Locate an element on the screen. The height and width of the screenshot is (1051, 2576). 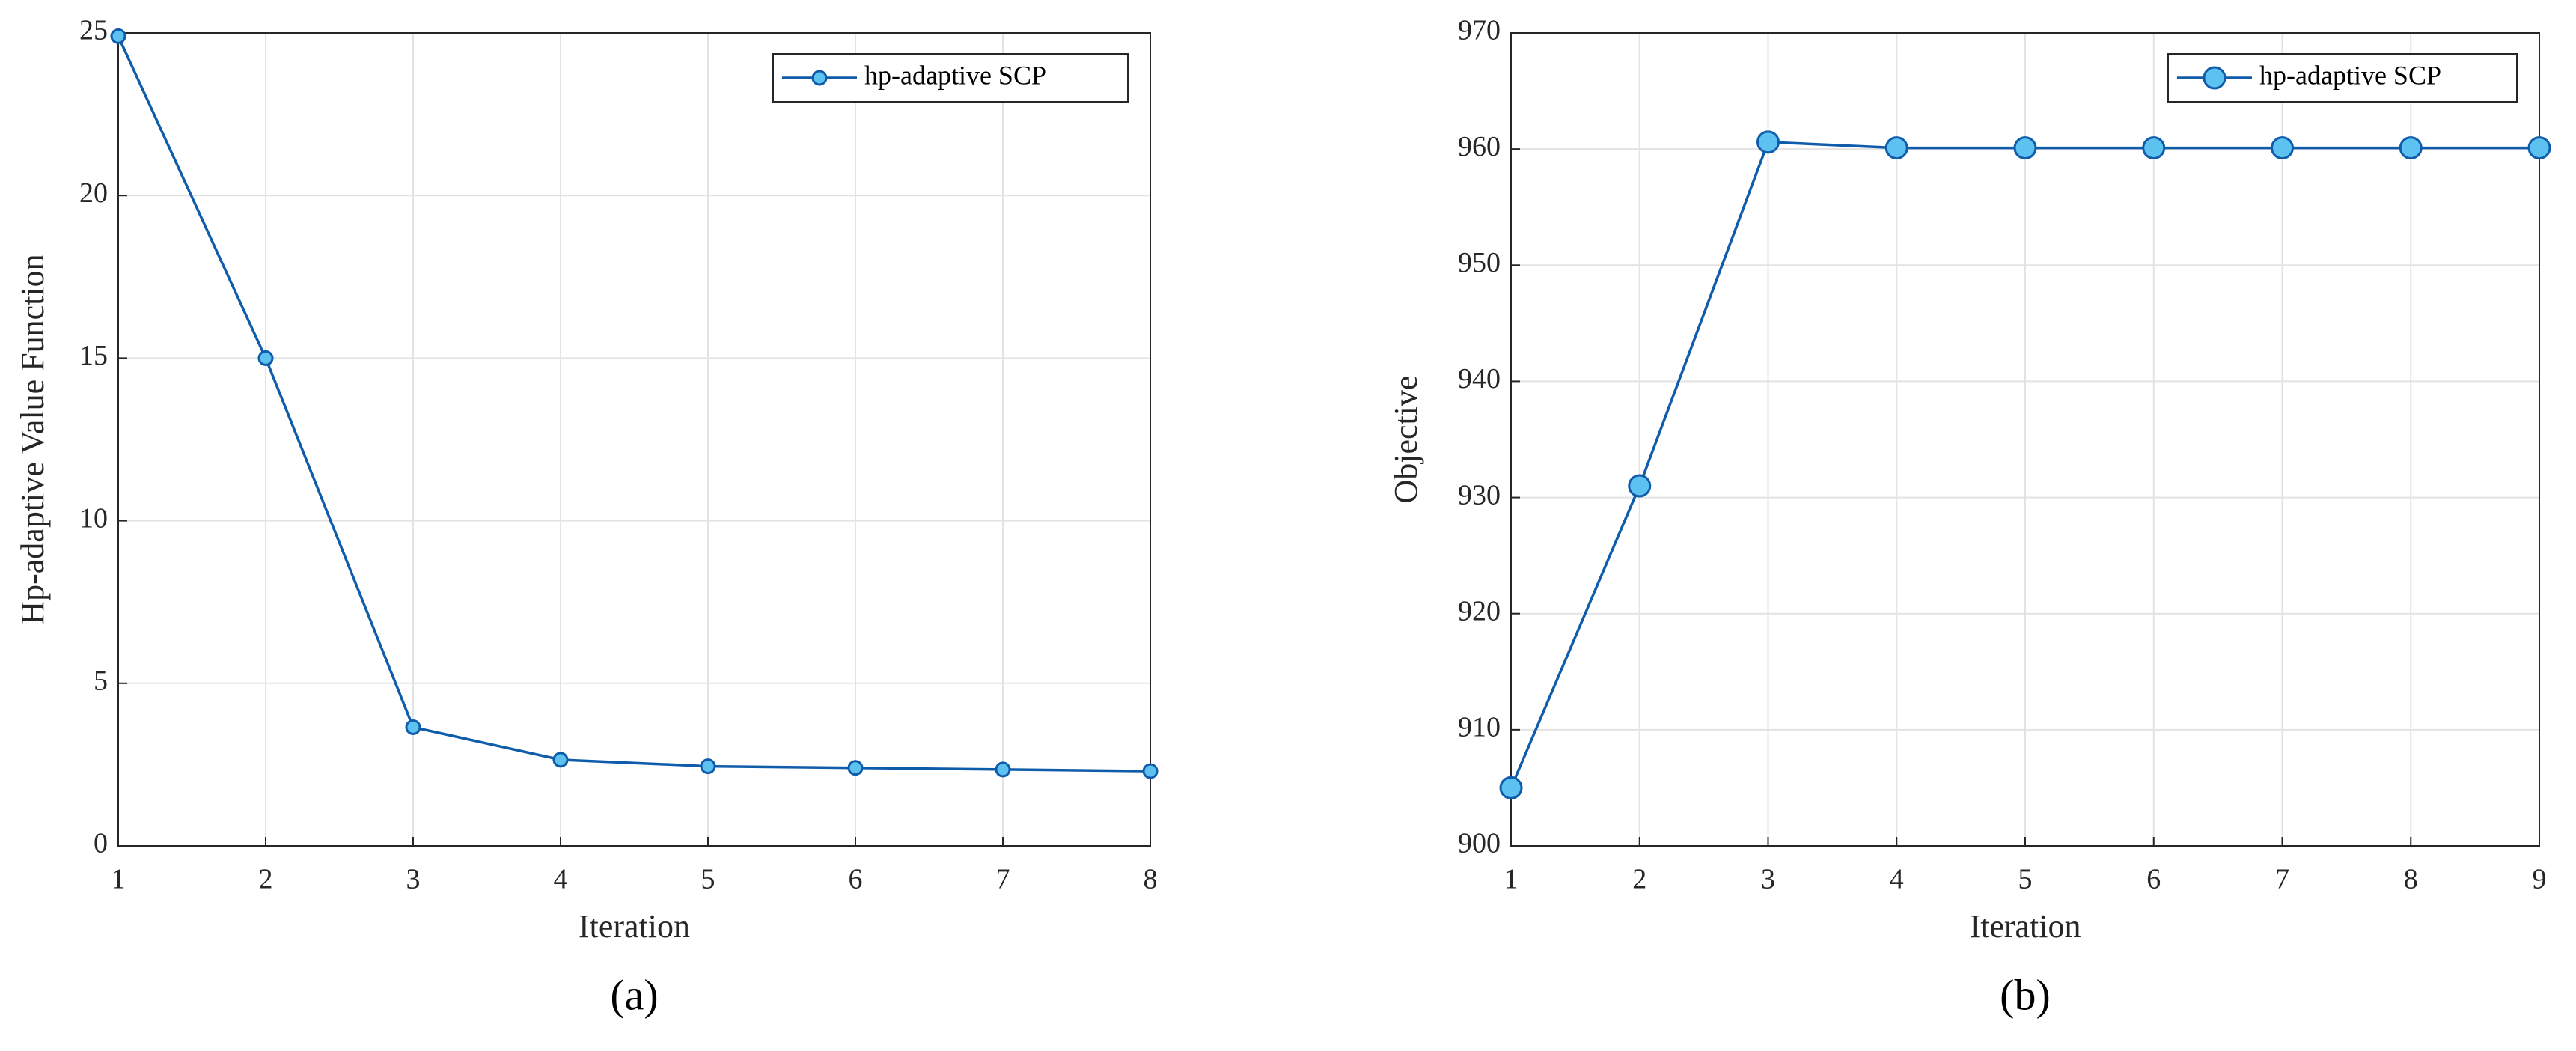
y-tick-label: 5 is located at coordinates (101, 681).